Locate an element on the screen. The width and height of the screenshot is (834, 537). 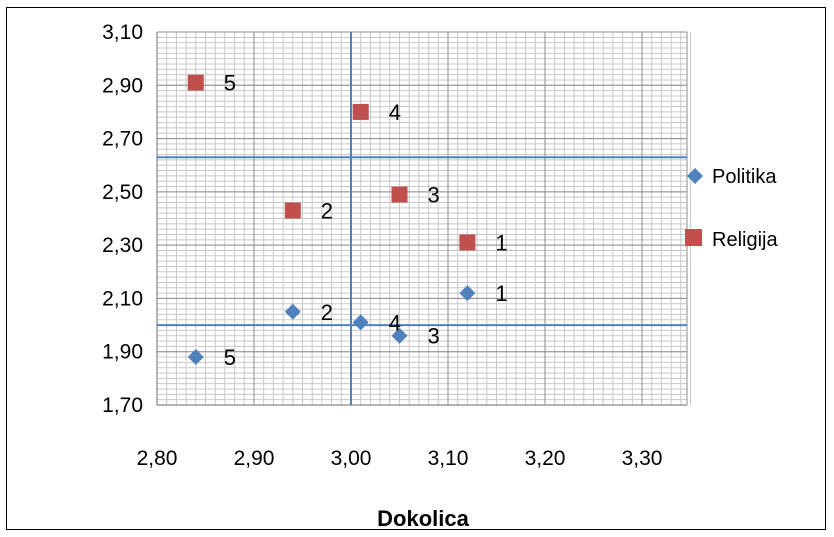
legend-label-politika: Politika is located at coordinates (744, 177).